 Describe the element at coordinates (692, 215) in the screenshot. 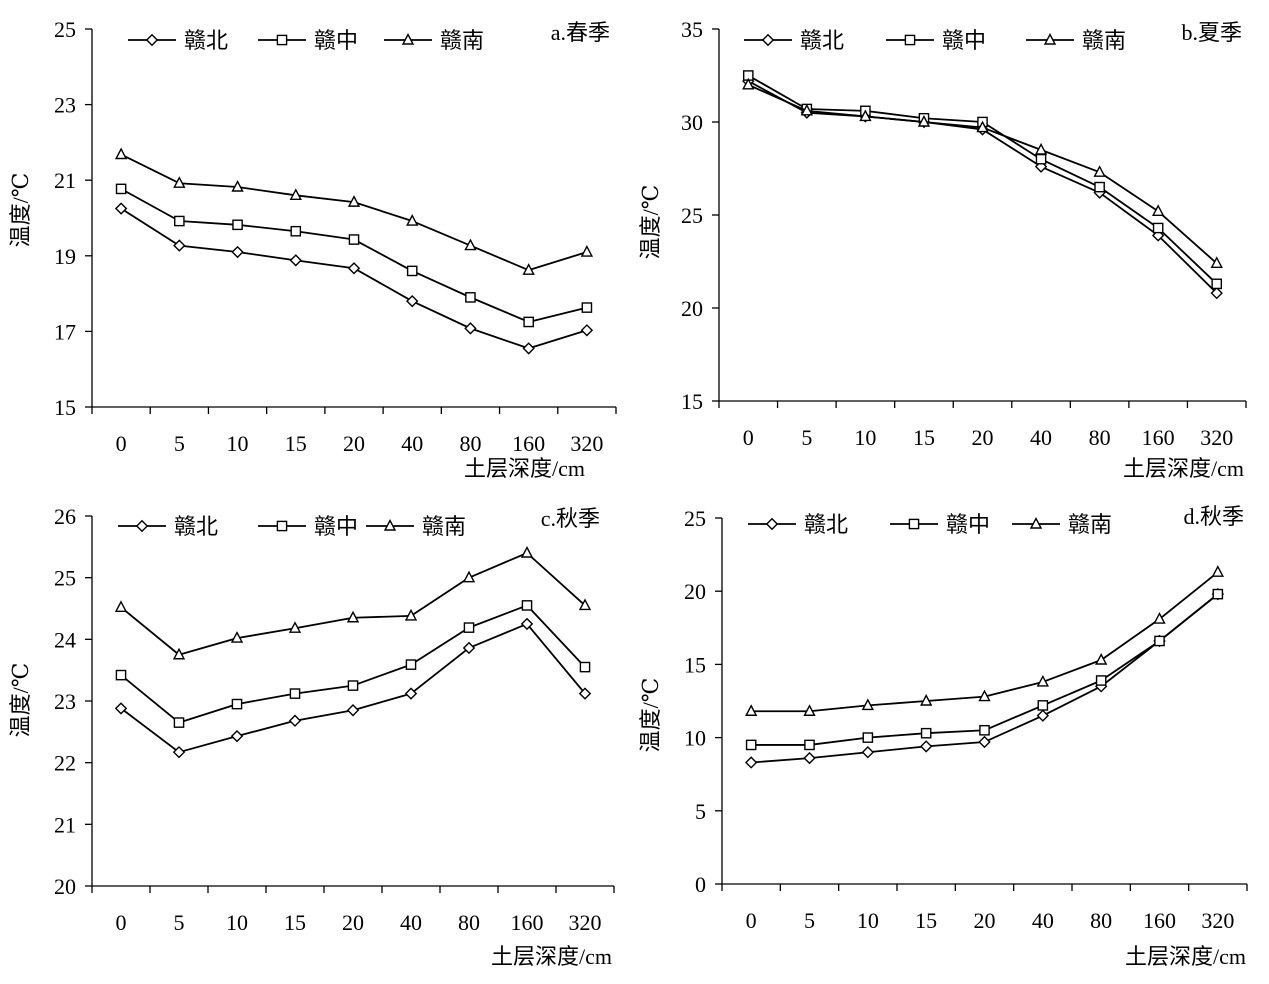

I see `y-tick-label-25: 25` at that location.